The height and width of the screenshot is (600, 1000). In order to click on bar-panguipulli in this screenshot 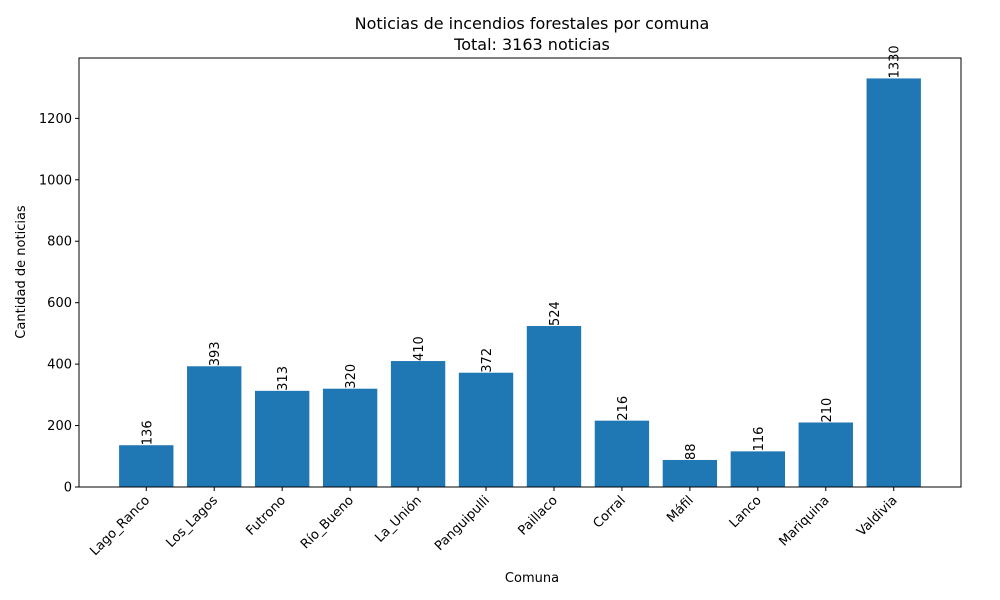, I will do `click(486, 429)`.